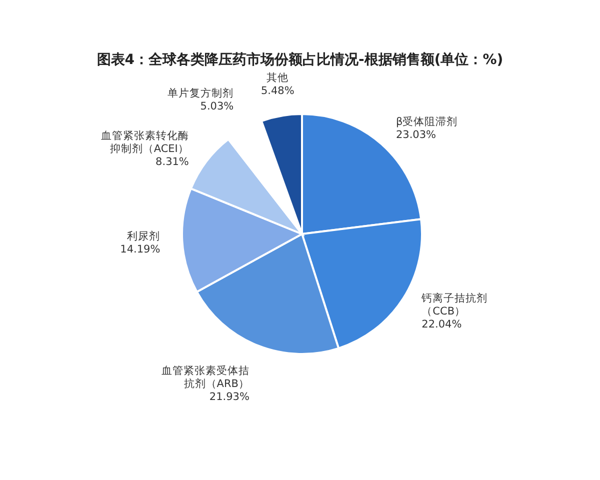  Describe the element at coordinates (140, 250) in the screenshot. I see `data-label: 14.19%` at that location.